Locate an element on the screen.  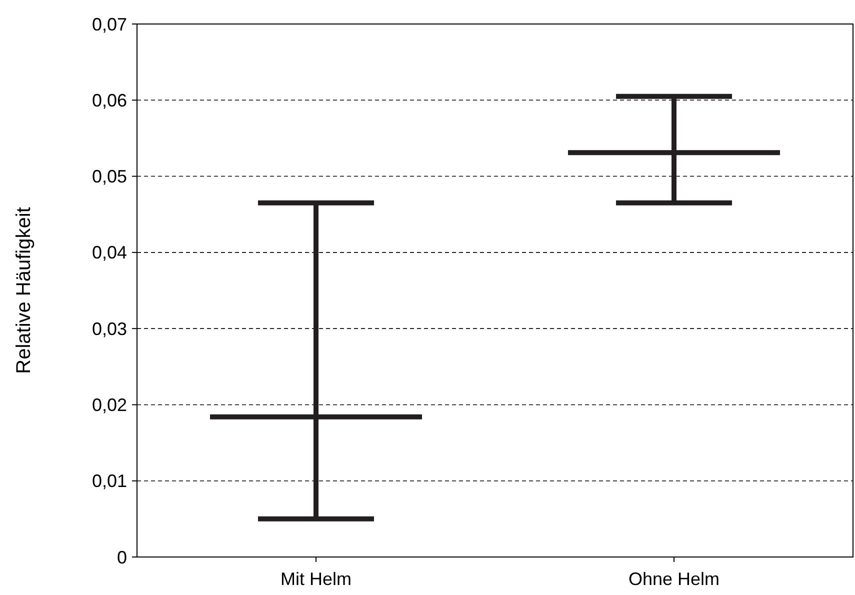
y-tick-label: 0 is located at coordinates (121, 557).